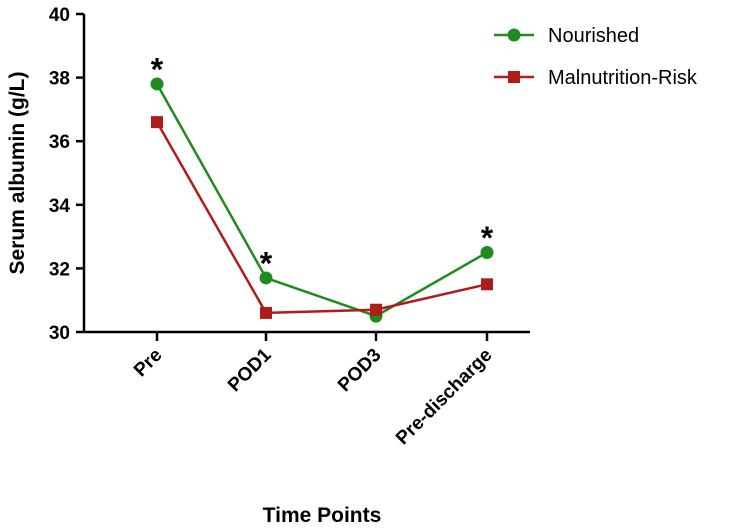 This screenshot has height=532, width=750. What do you see at coordinates (376, 309) in the screenshot?
I see `data-point-malnutrition-risk-pod3` at bounding box center [376, 309].